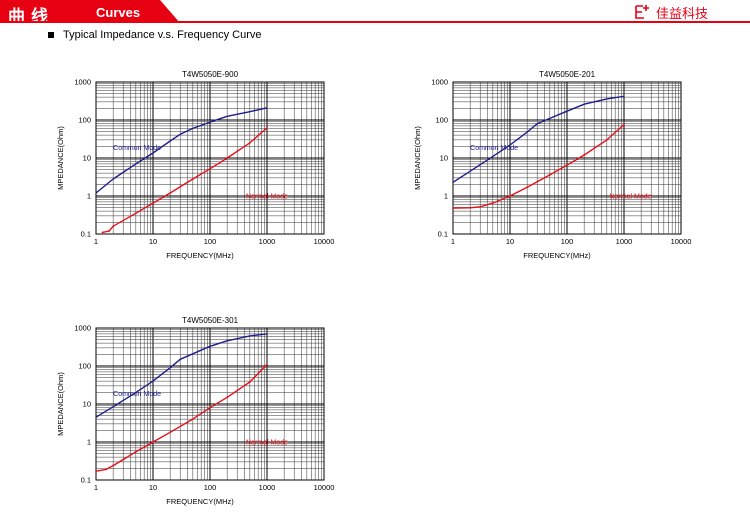  Describe the element at coordinates (375, 22) in the screenshot. I see `header-rule` at that location.